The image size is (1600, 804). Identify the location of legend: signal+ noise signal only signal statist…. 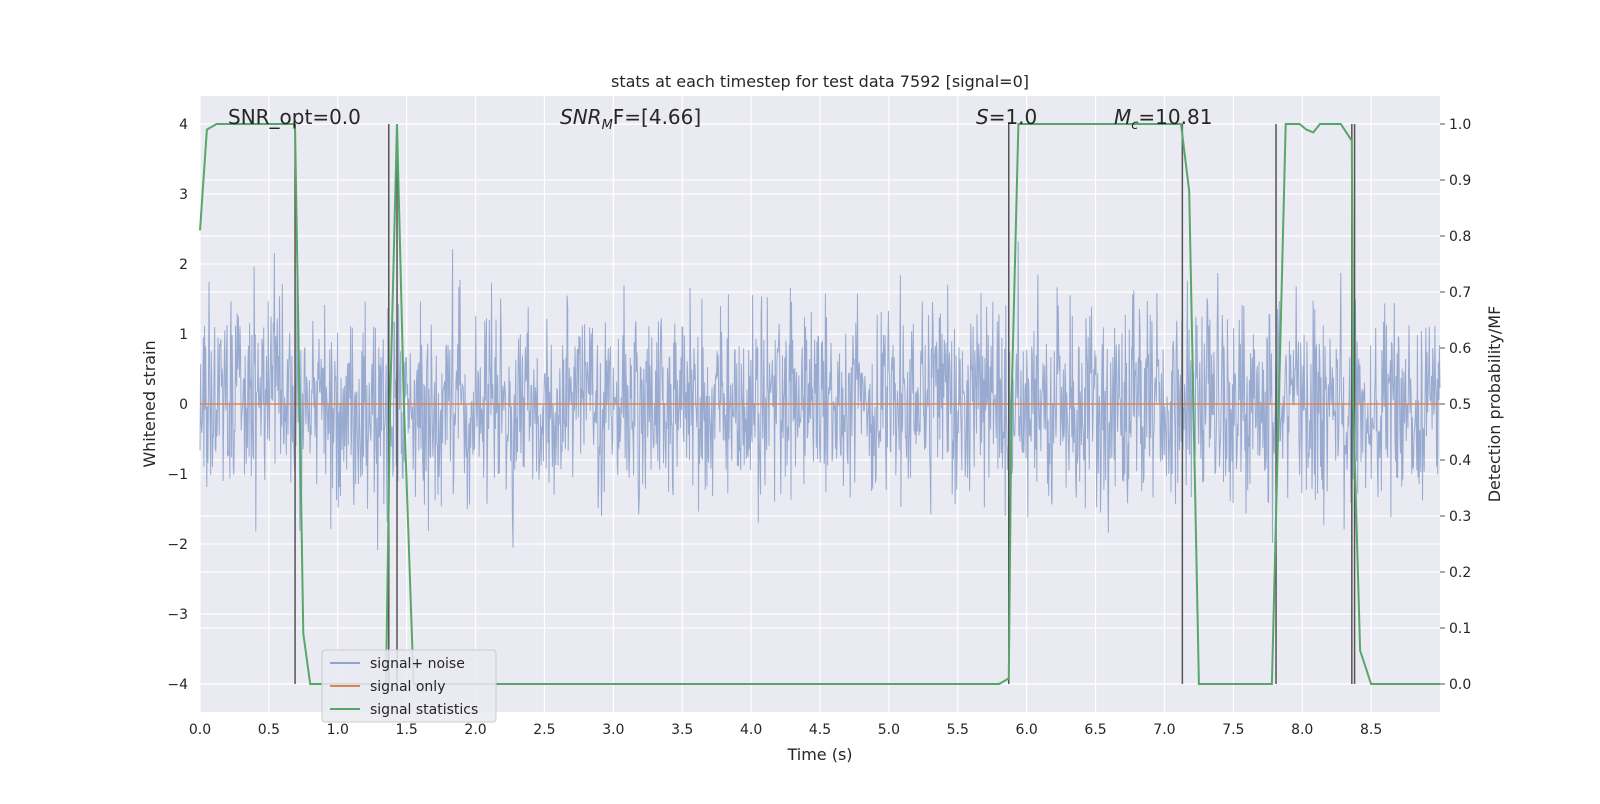
(409, 686).